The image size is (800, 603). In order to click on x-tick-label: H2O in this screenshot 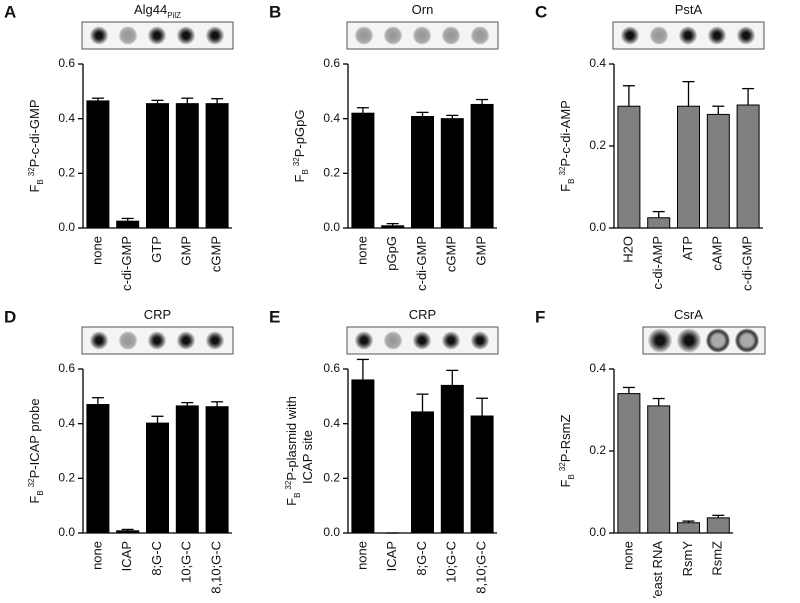, I will do `click(627, 249)`.